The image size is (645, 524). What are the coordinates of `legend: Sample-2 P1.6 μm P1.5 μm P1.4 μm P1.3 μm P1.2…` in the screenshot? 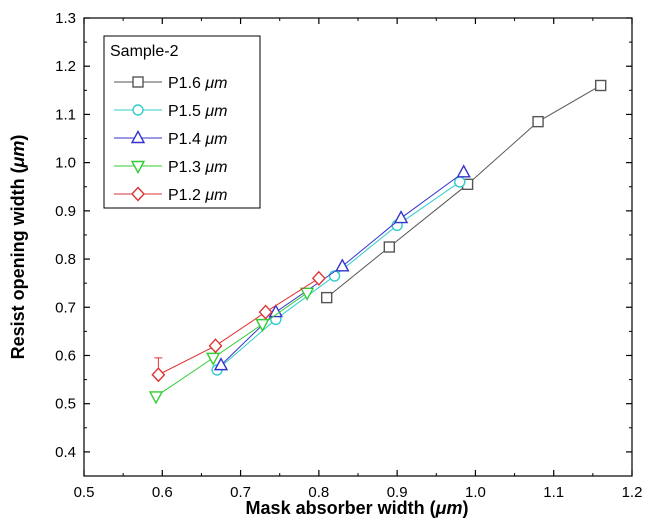 It's located at (182, 122).